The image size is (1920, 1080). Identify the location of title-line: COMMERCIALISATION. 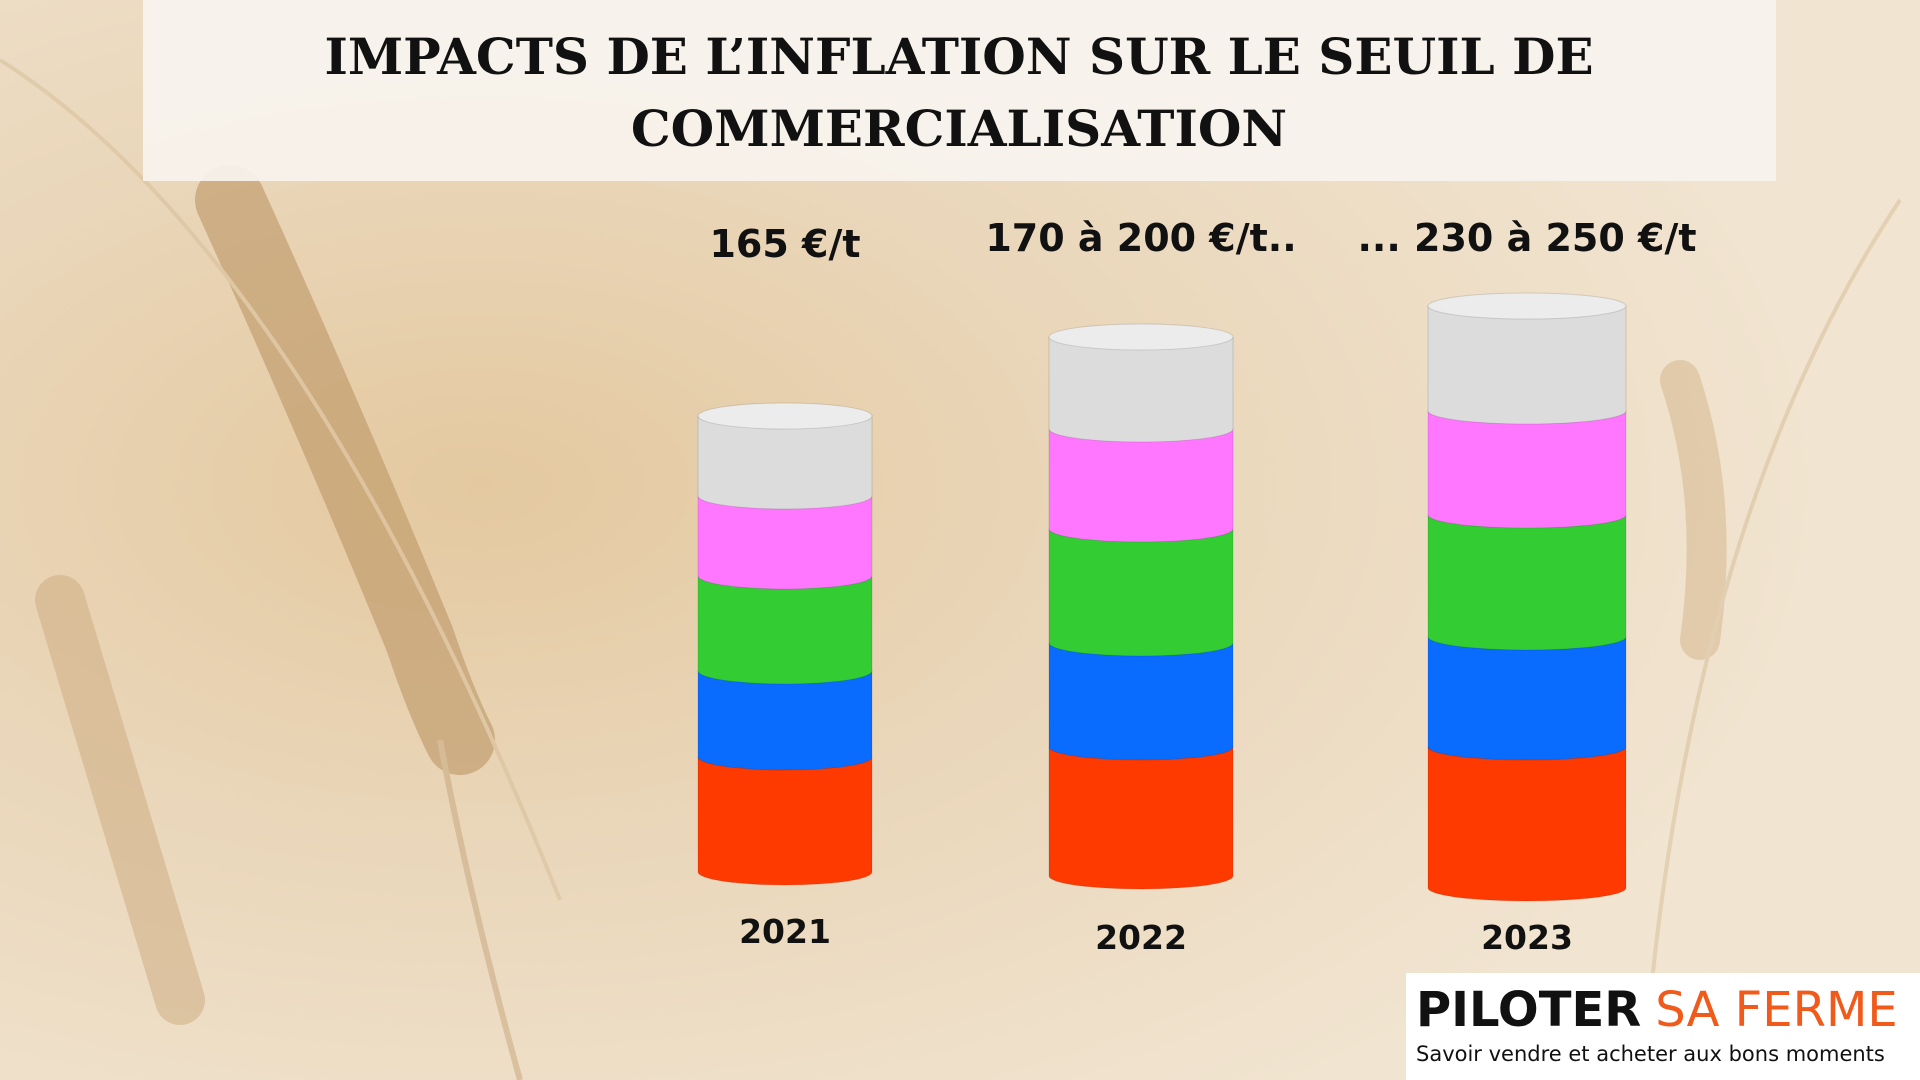
(959, 128).